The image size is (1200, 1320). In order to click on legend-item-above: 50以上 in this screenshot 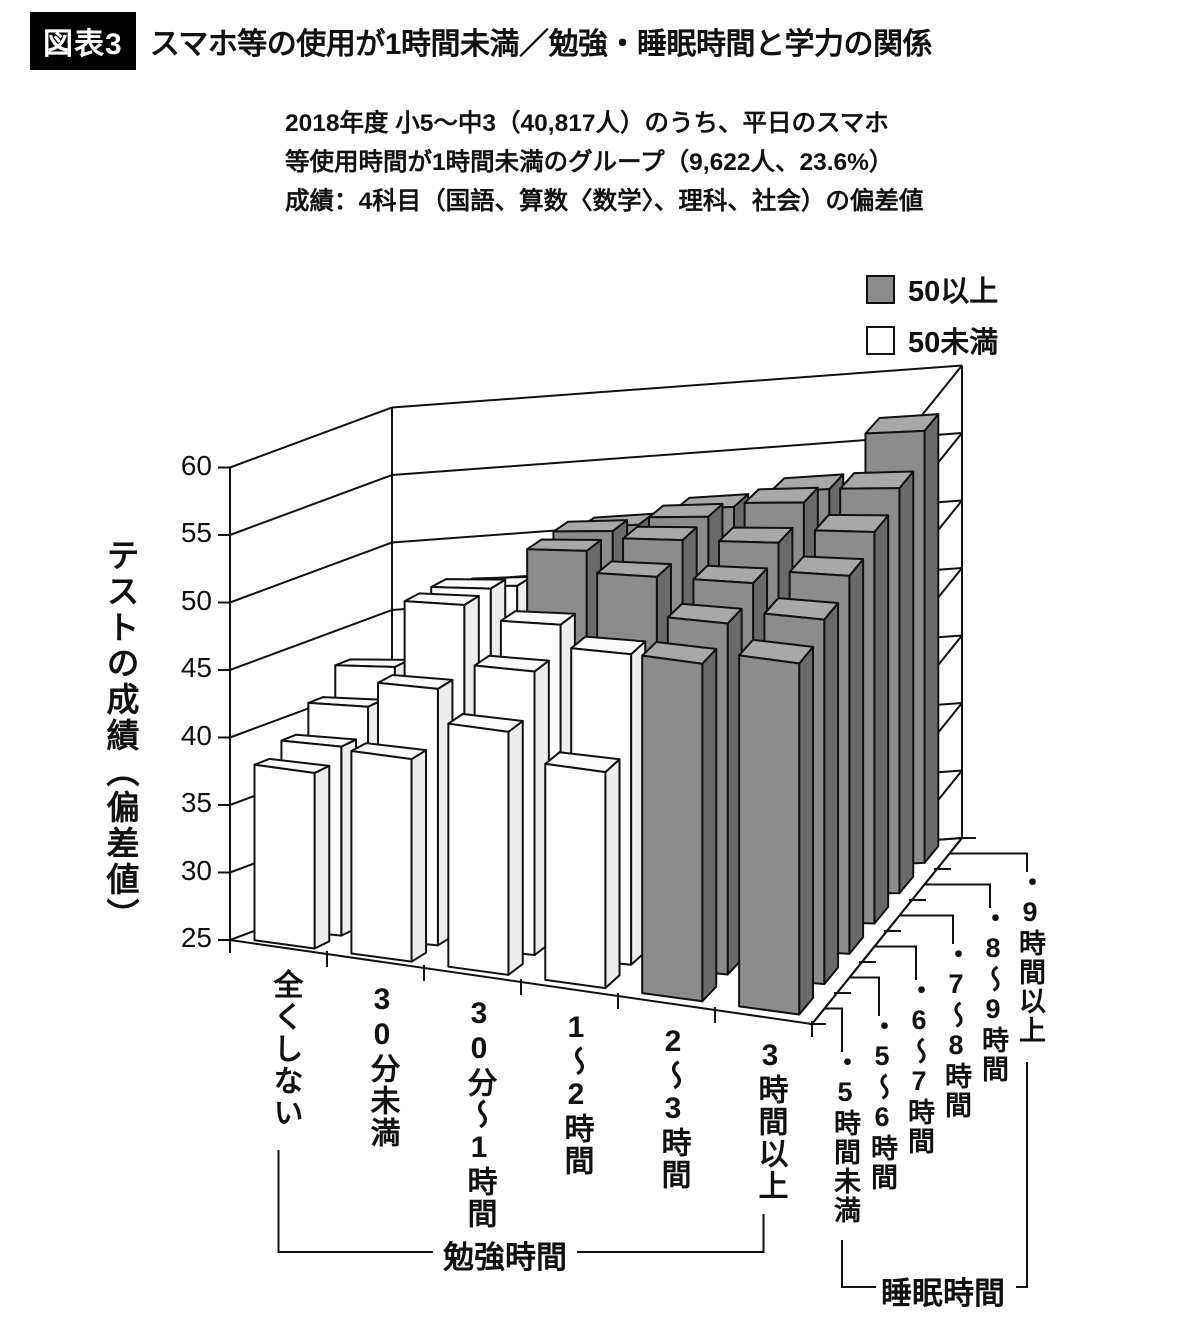, I will do `click(932, 289)`.